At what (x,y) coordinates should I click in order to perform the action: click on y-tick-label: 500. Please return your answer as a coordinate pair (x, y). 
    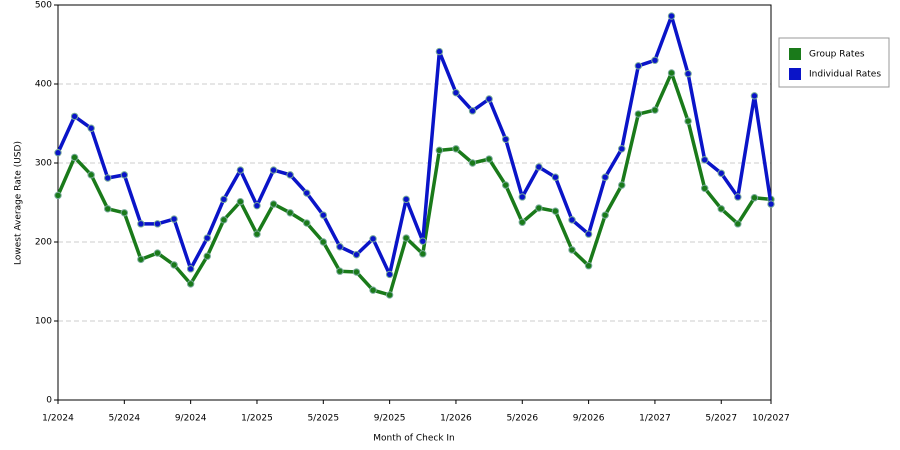
    Looking at the image, I should click on (43, 6).